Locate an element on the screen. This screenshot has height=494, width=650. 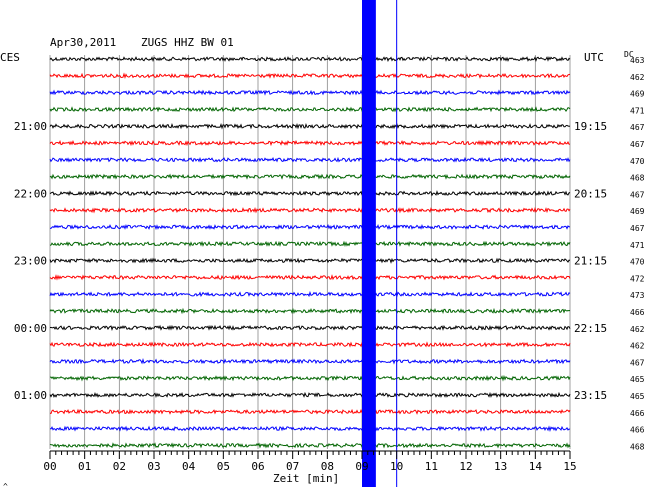
x-tick-label: 00 is located at coordinates (49, 466).